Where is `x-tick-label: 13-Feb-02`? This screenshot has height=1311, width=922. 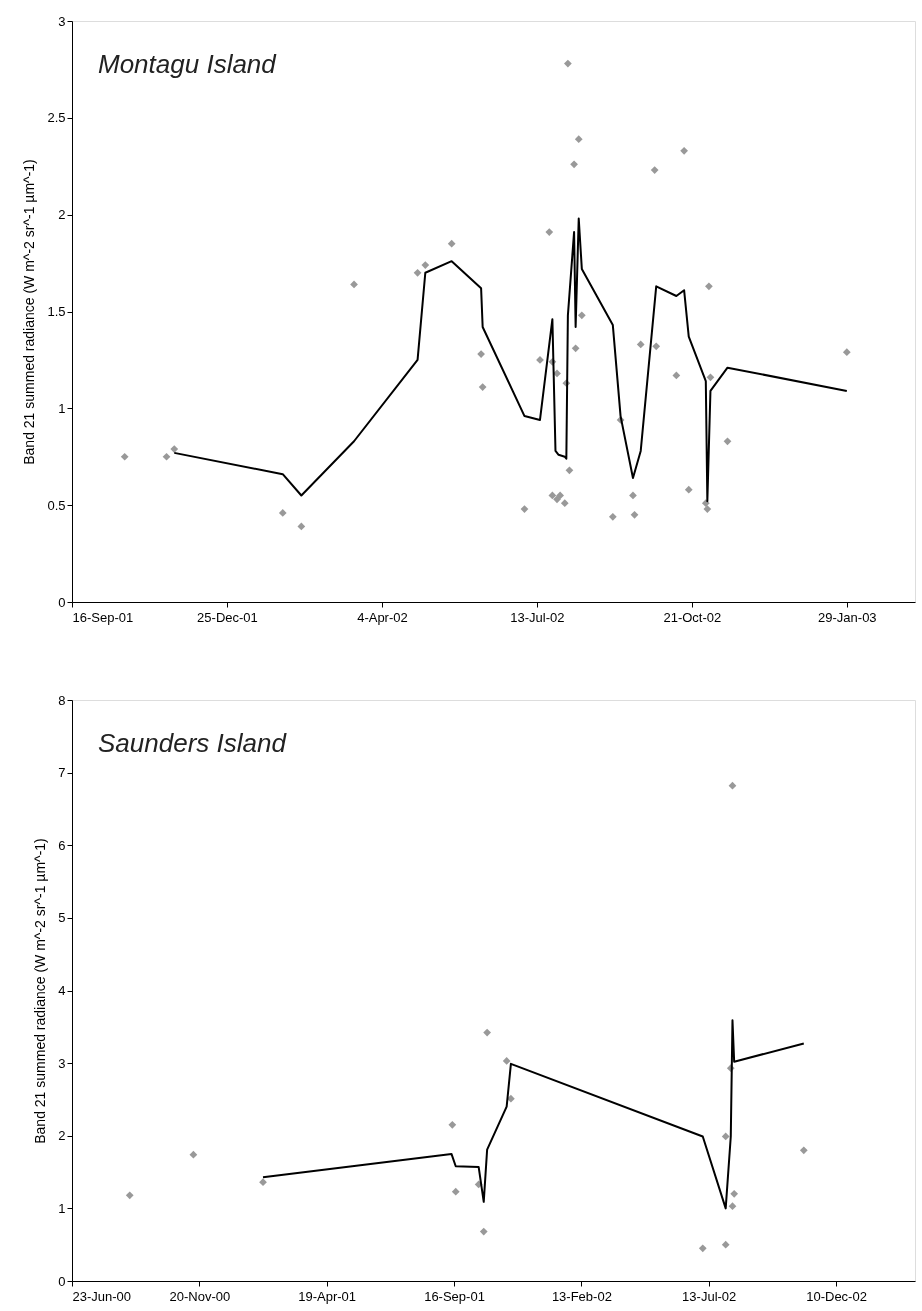
x-tick-label: 13-Feb-02 is located at coordinates (581, 1296).